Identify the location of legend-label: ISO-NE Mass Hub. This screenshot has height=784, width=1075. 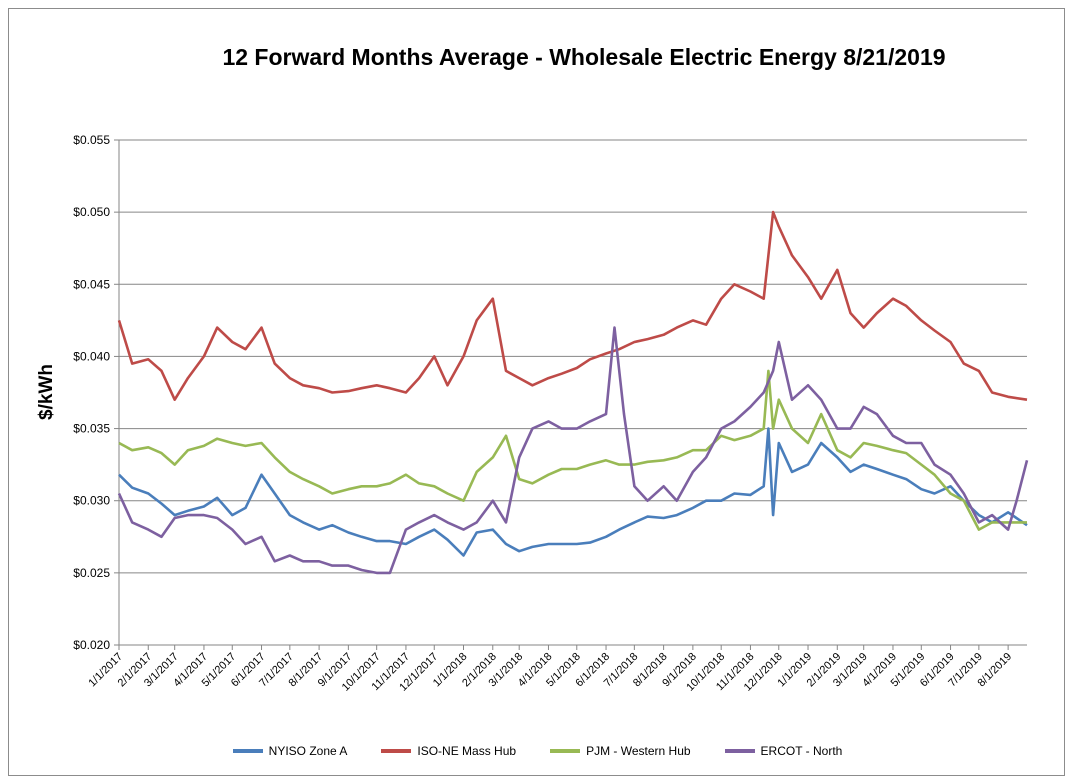
(467, 751).